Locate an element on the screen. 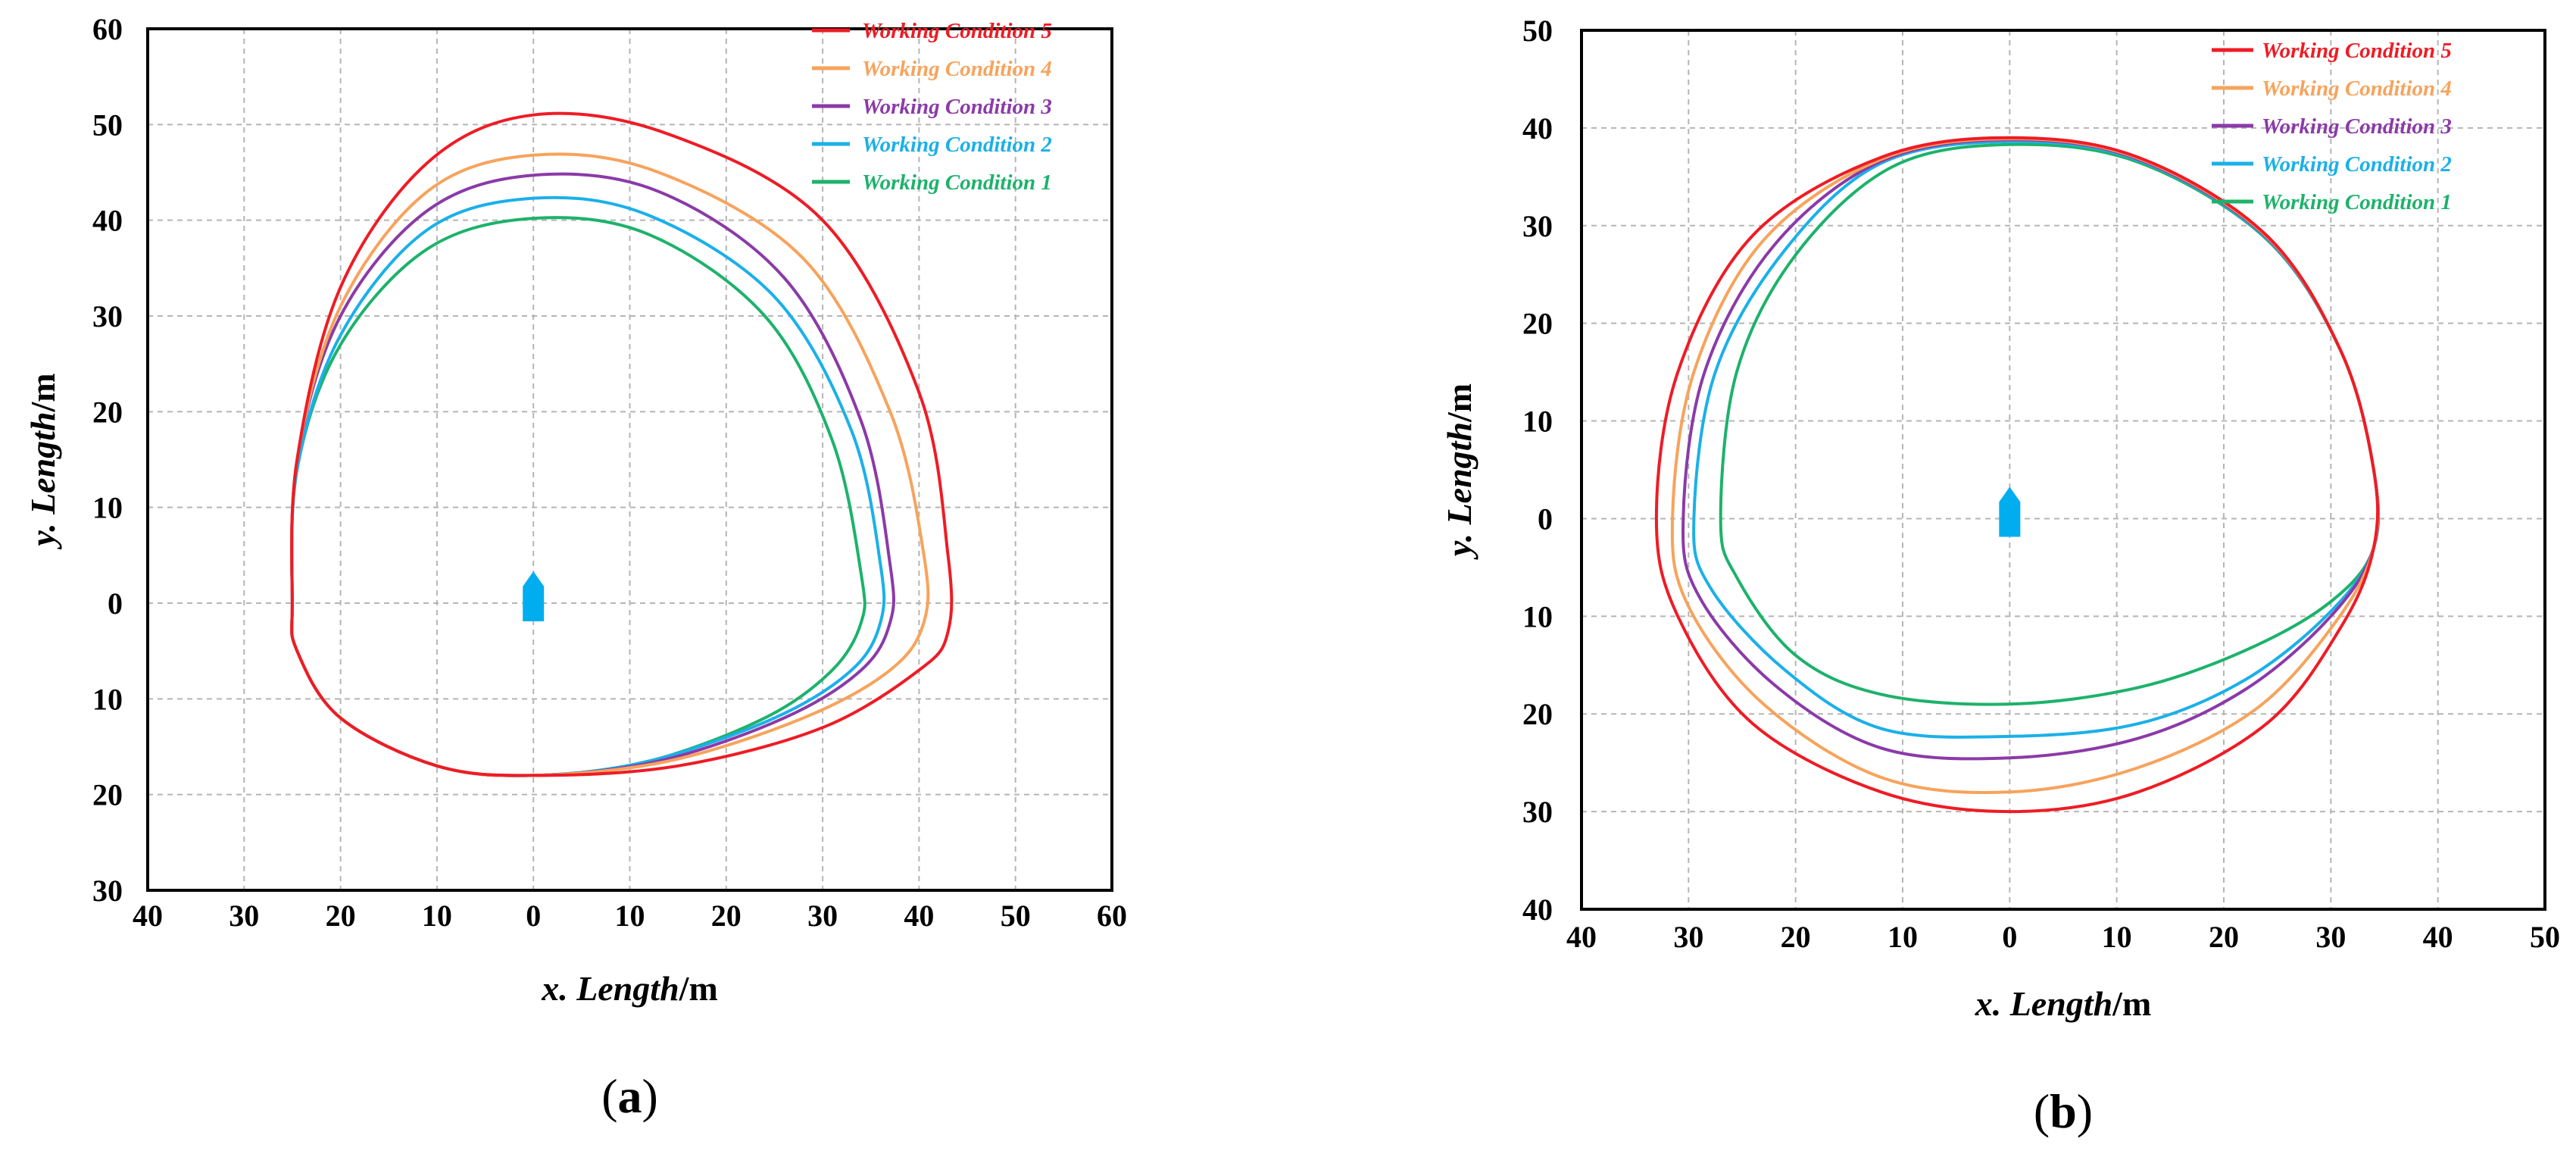 This screenshot has width=2576, height=1157. y-tick-label: 60 is located at coordinates (108, 29).